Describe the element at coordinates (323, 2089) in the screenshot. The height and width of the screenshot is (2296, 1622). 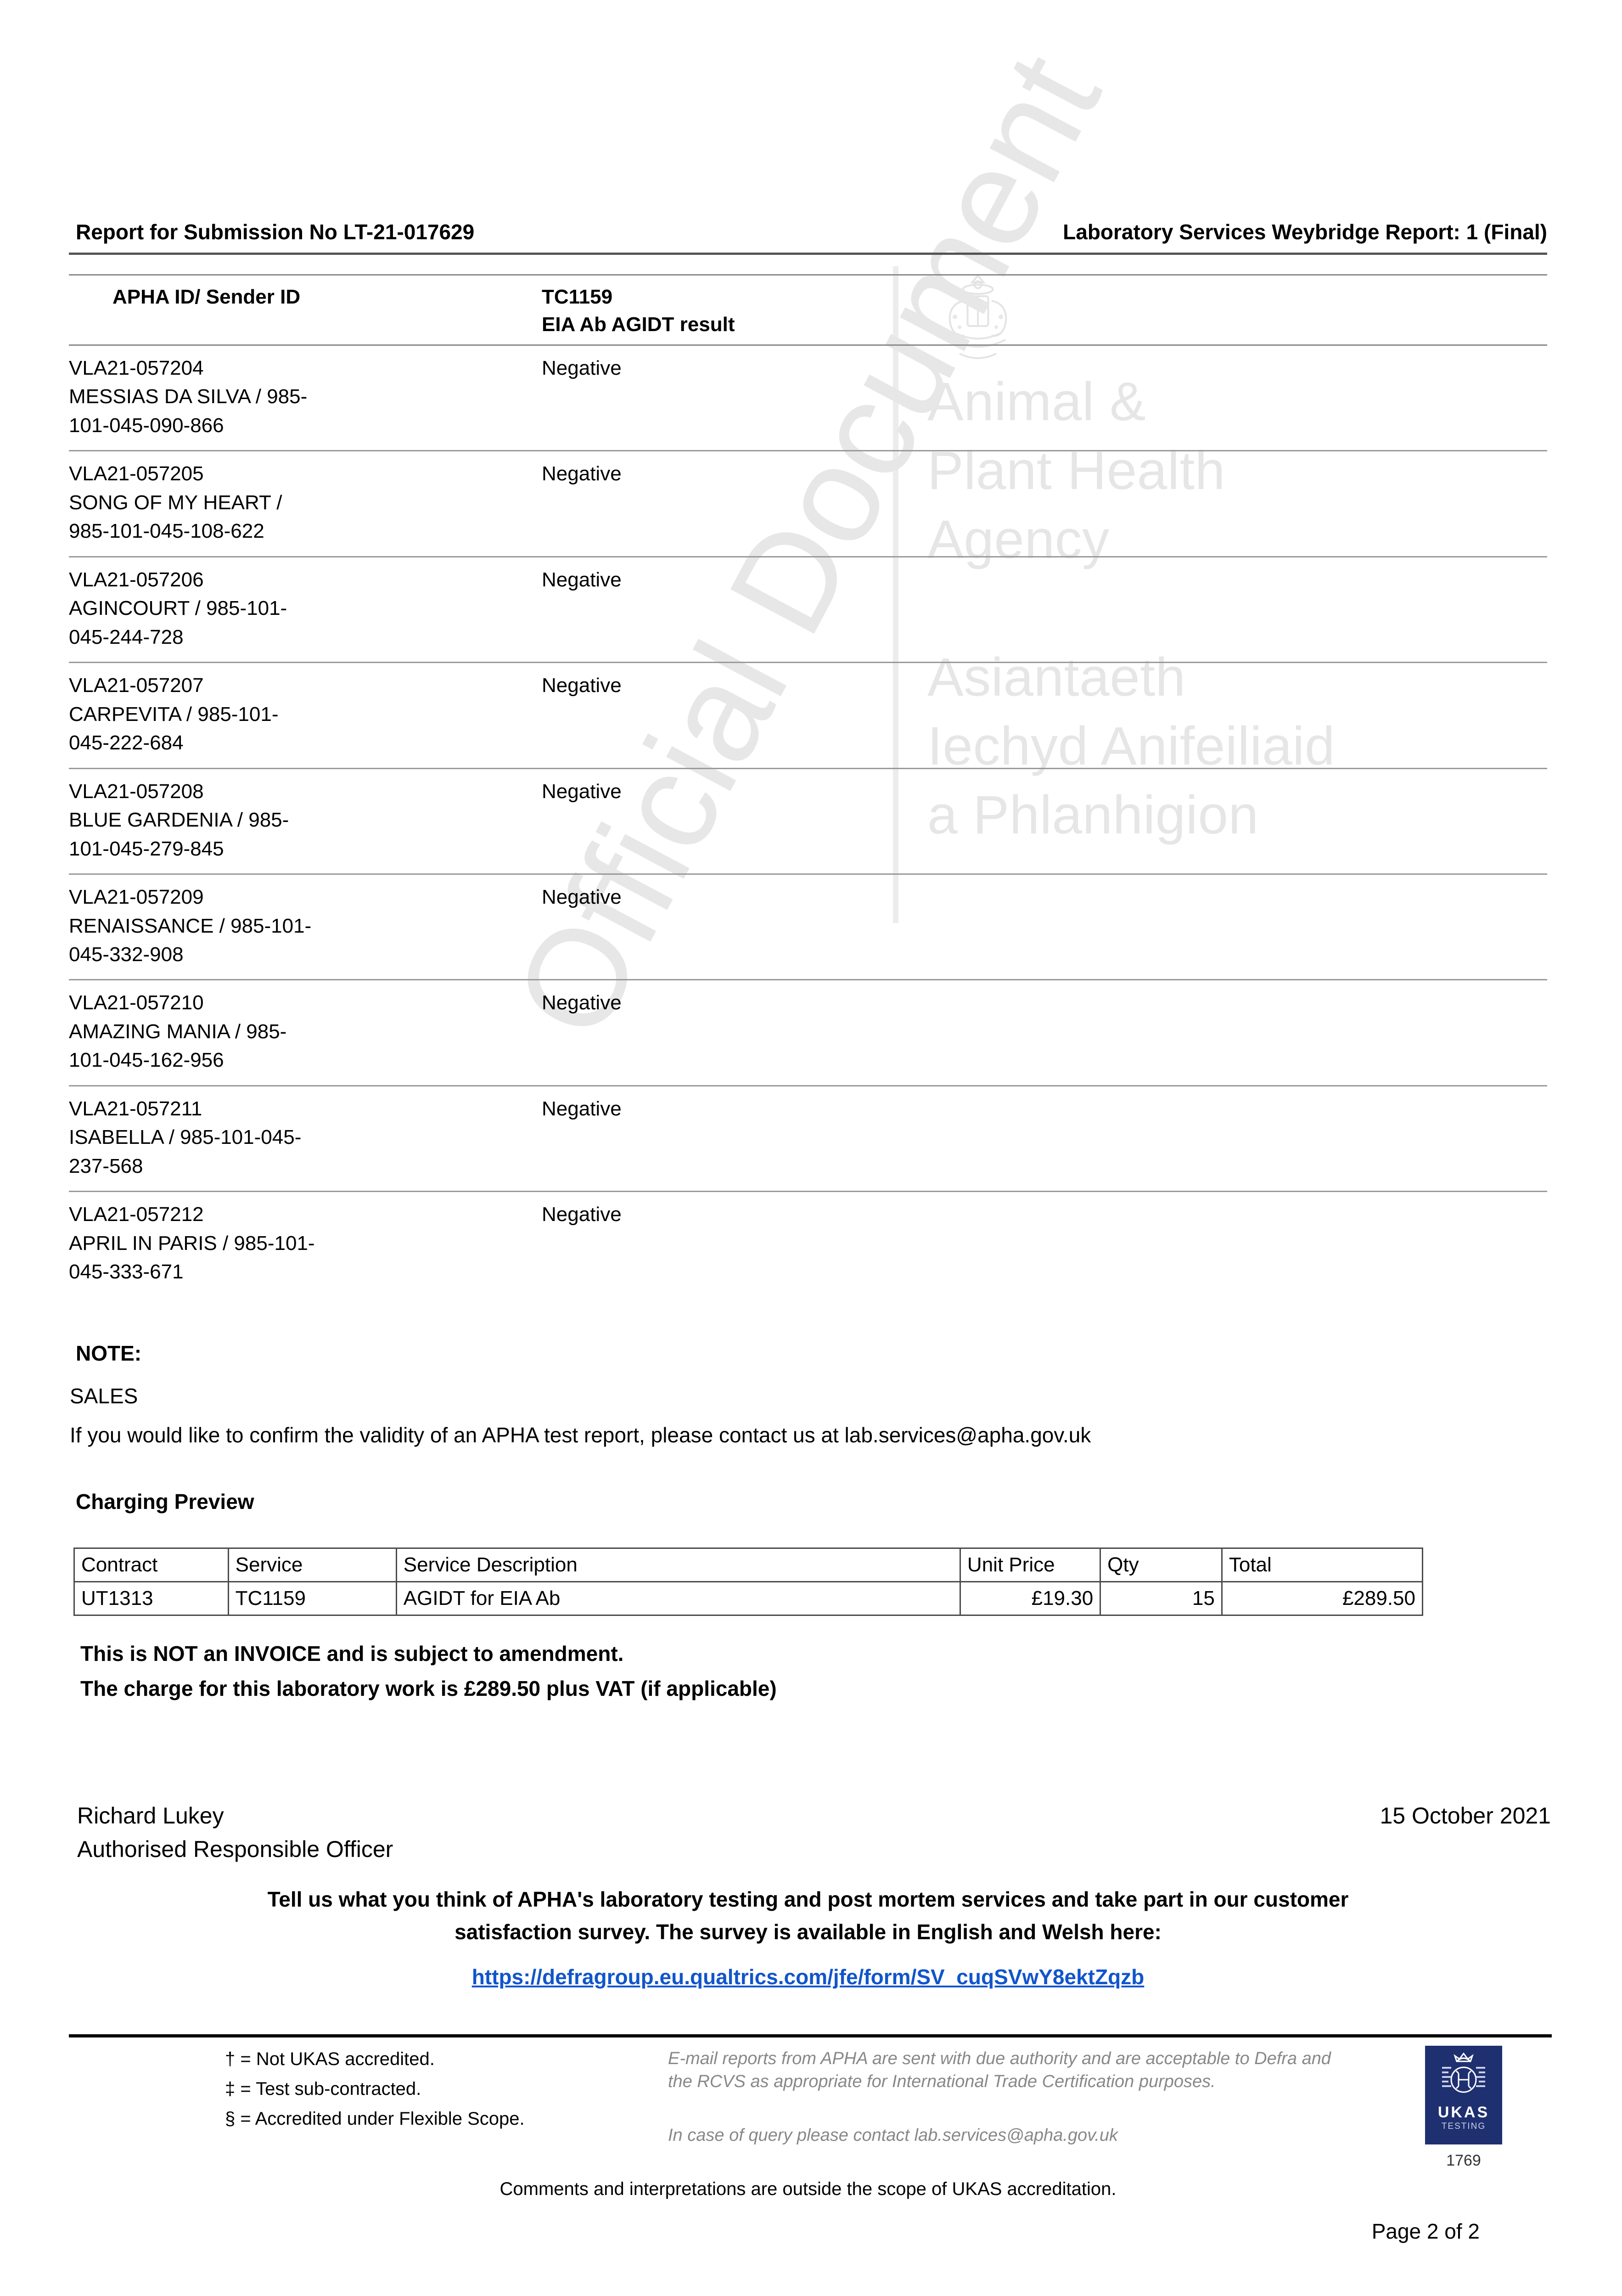
I see `footnote-subcontracted: ‡ = Test sub-contracted.` at that location.